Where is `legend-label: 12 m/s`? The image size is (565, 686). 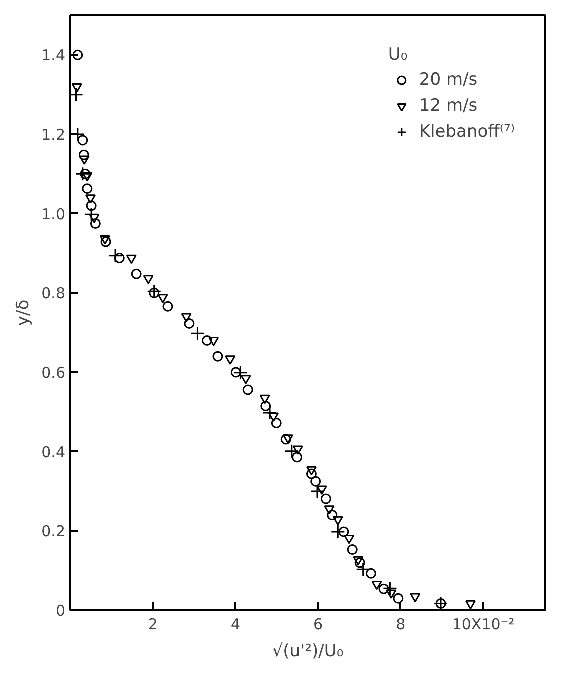 legend-label: 12 m/s is located at coordinates (448, 106).